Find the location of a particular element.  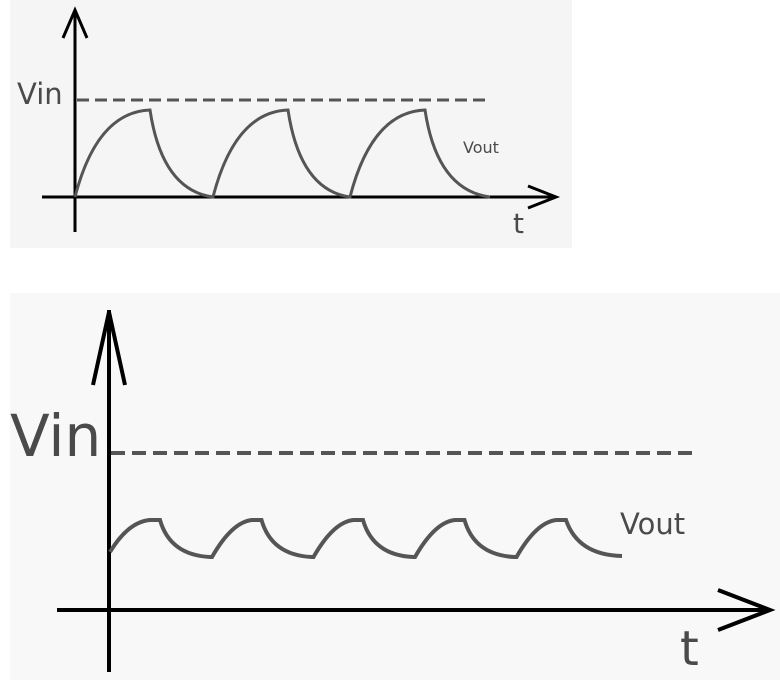

bottom-y-axis-arrowhead is located at coordinates (109, 348).